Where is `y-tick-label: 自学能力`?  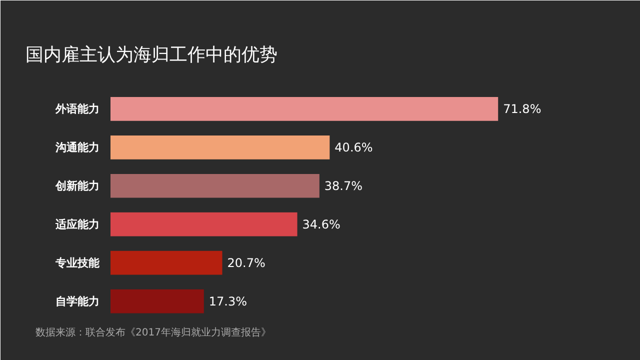 y-tick-label: 自学能力 is located at coordinates (78, 301).